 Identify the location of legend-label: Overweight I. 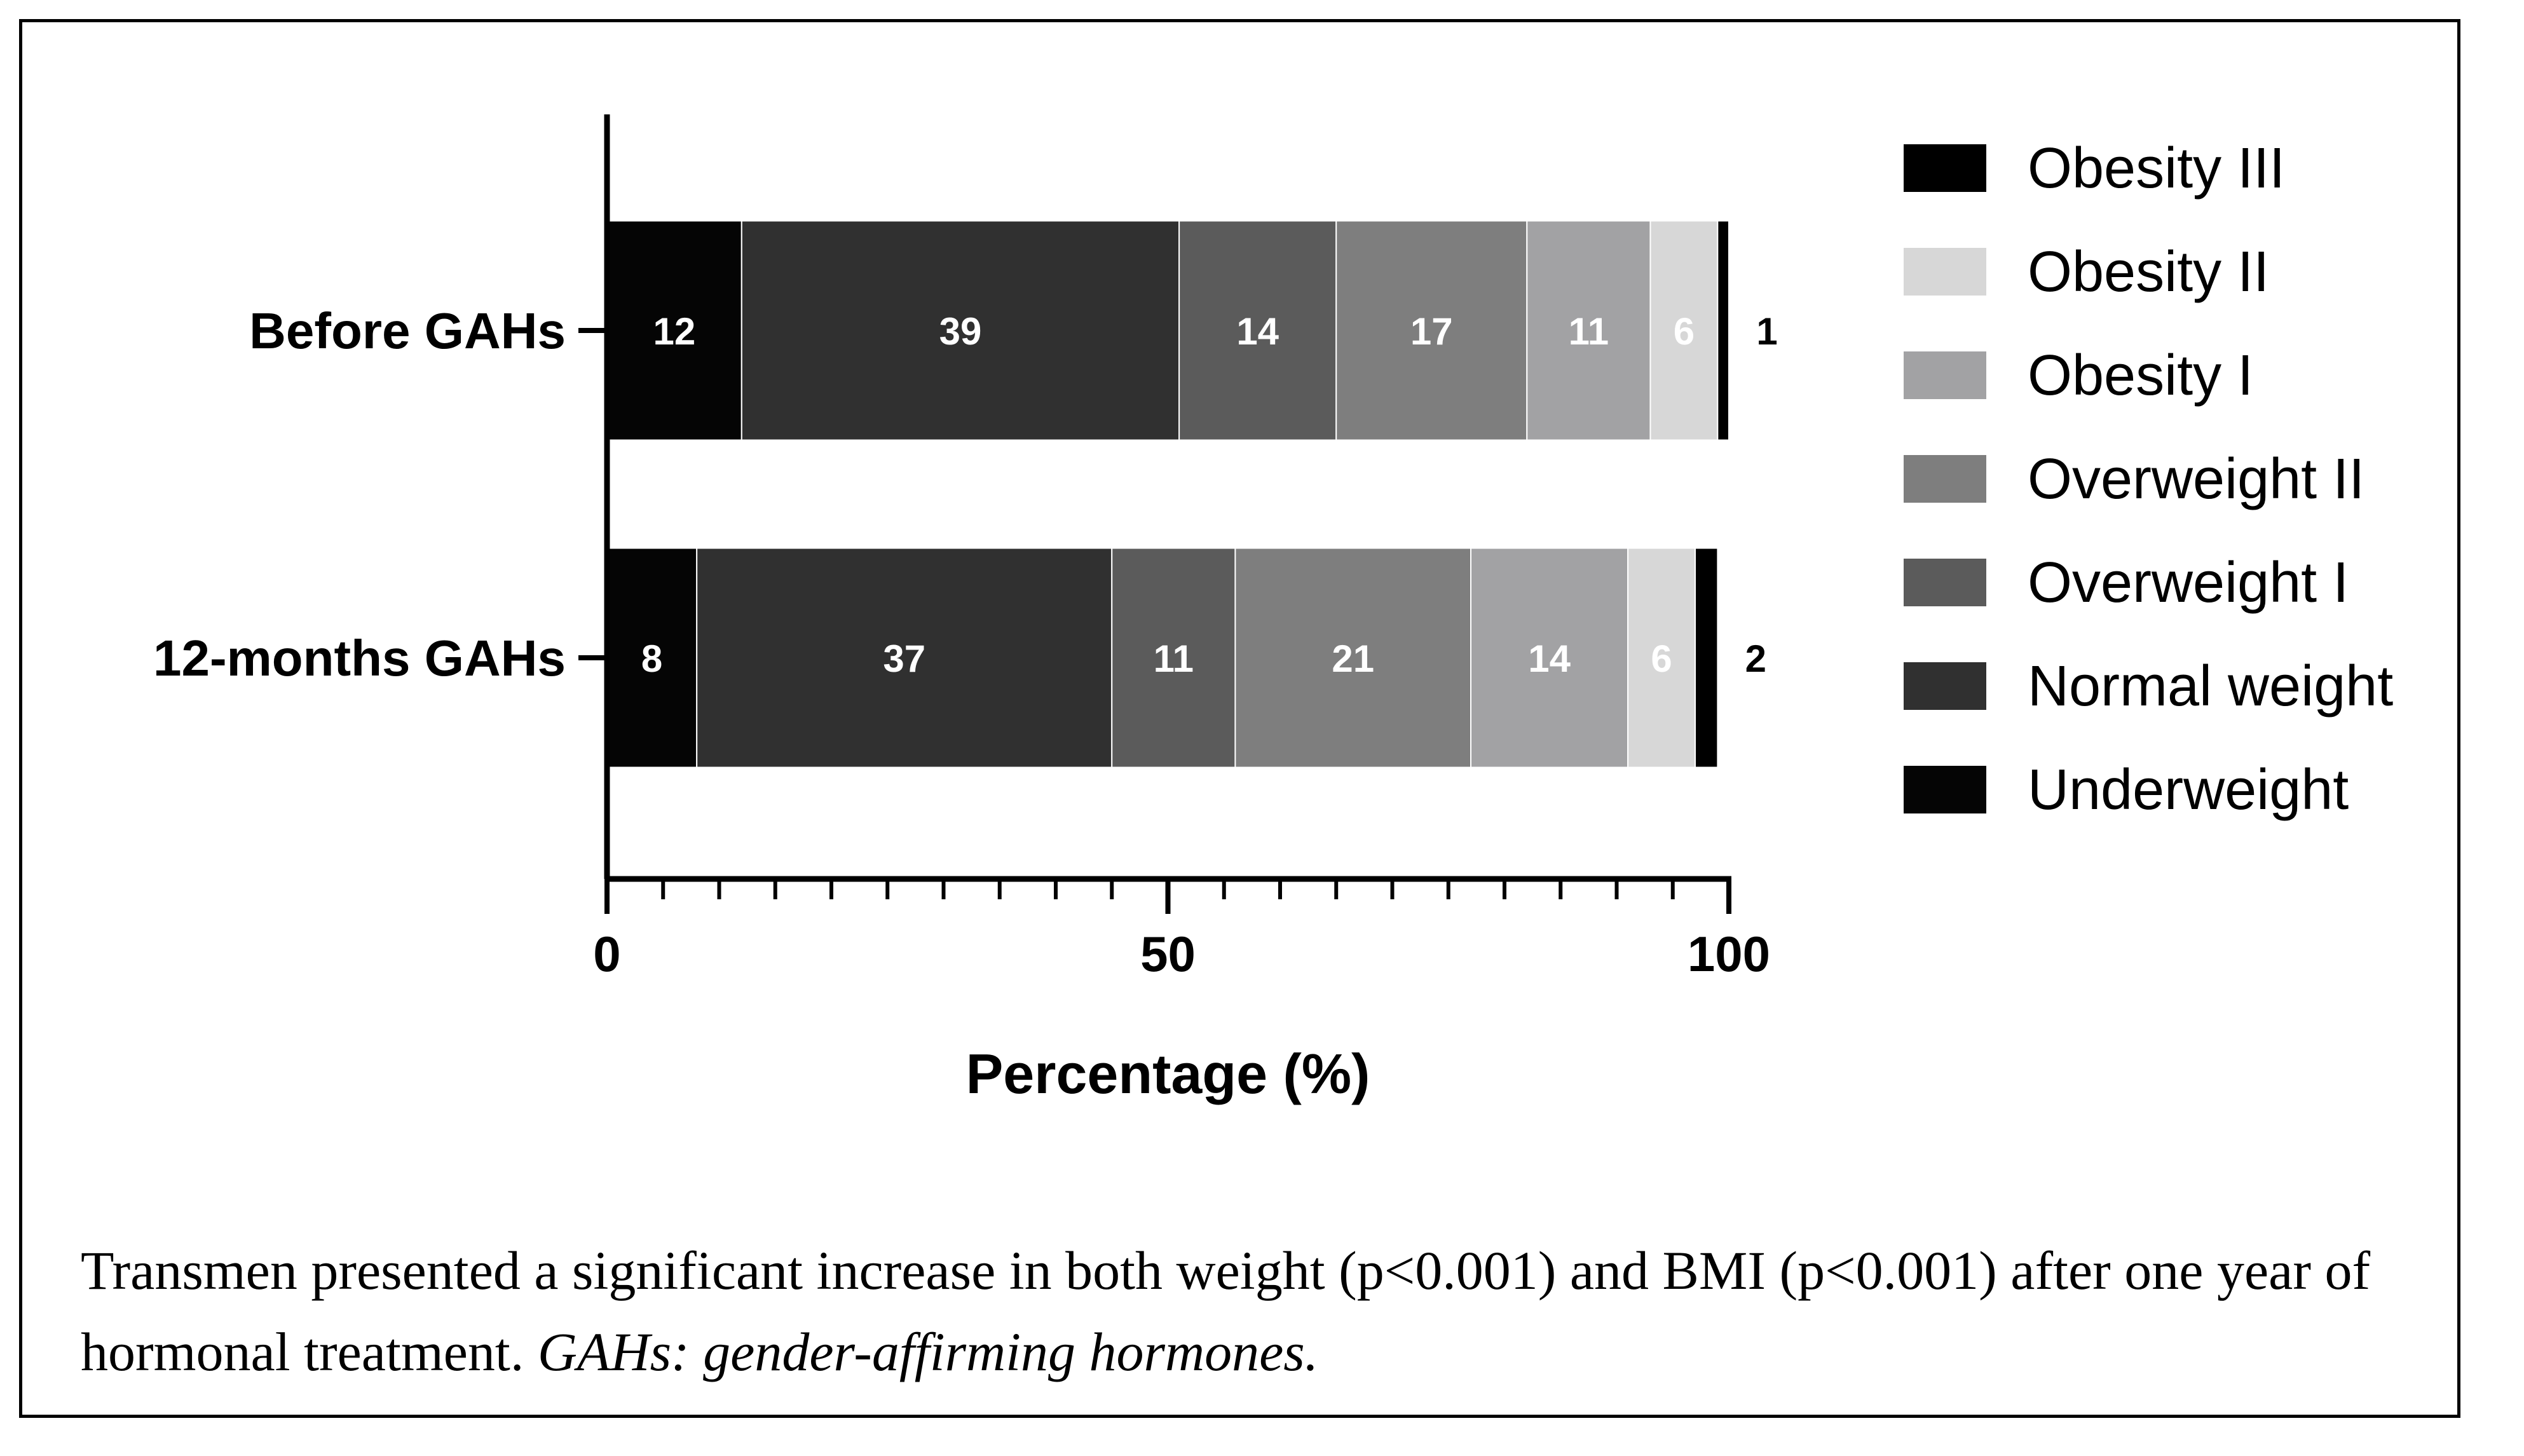
(2188, 583).